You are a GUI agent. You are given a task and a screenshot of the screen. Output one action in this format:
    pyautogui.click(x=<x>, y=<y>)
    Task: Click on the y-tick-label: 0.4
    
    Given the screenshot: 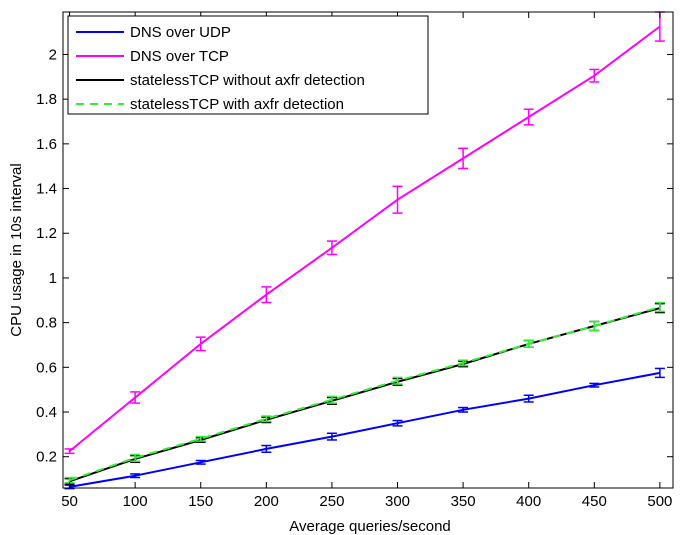 What is the action you would take?
    pyautogui.click(x=46, y=412)
    